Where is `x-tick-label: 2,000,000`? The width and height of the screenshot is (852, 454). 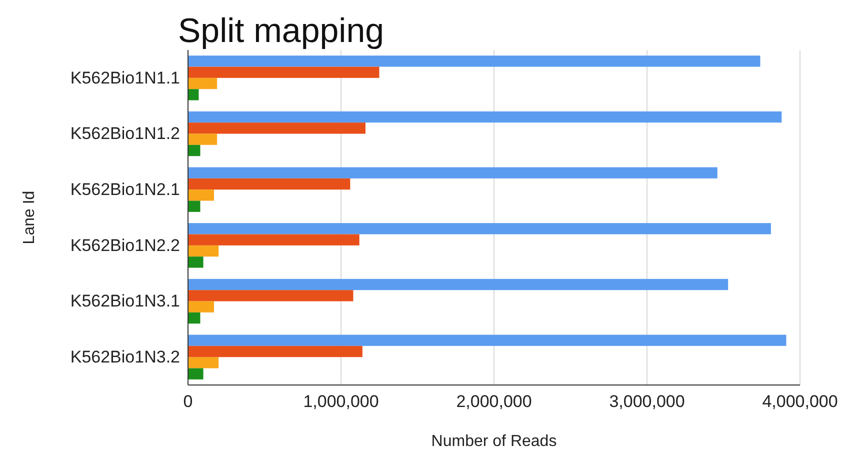
x-tick-label: 2,000,000 is located at coordinates (494, 402).